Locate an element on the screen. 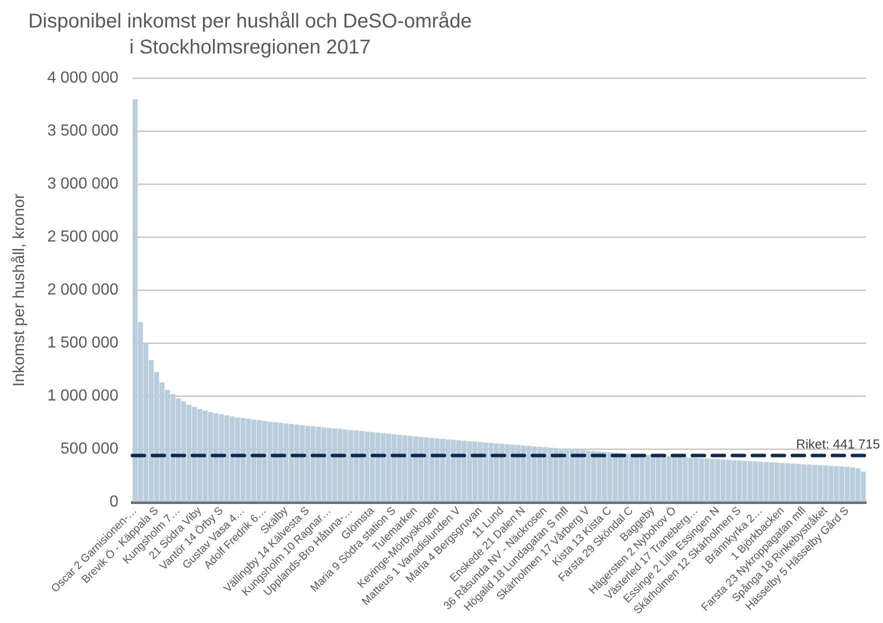 Image resolution: width=883 pixels, height=623 pixels. y-axis-title: Inkomst per hushåll, kronor is located at coordinates (19, 290).